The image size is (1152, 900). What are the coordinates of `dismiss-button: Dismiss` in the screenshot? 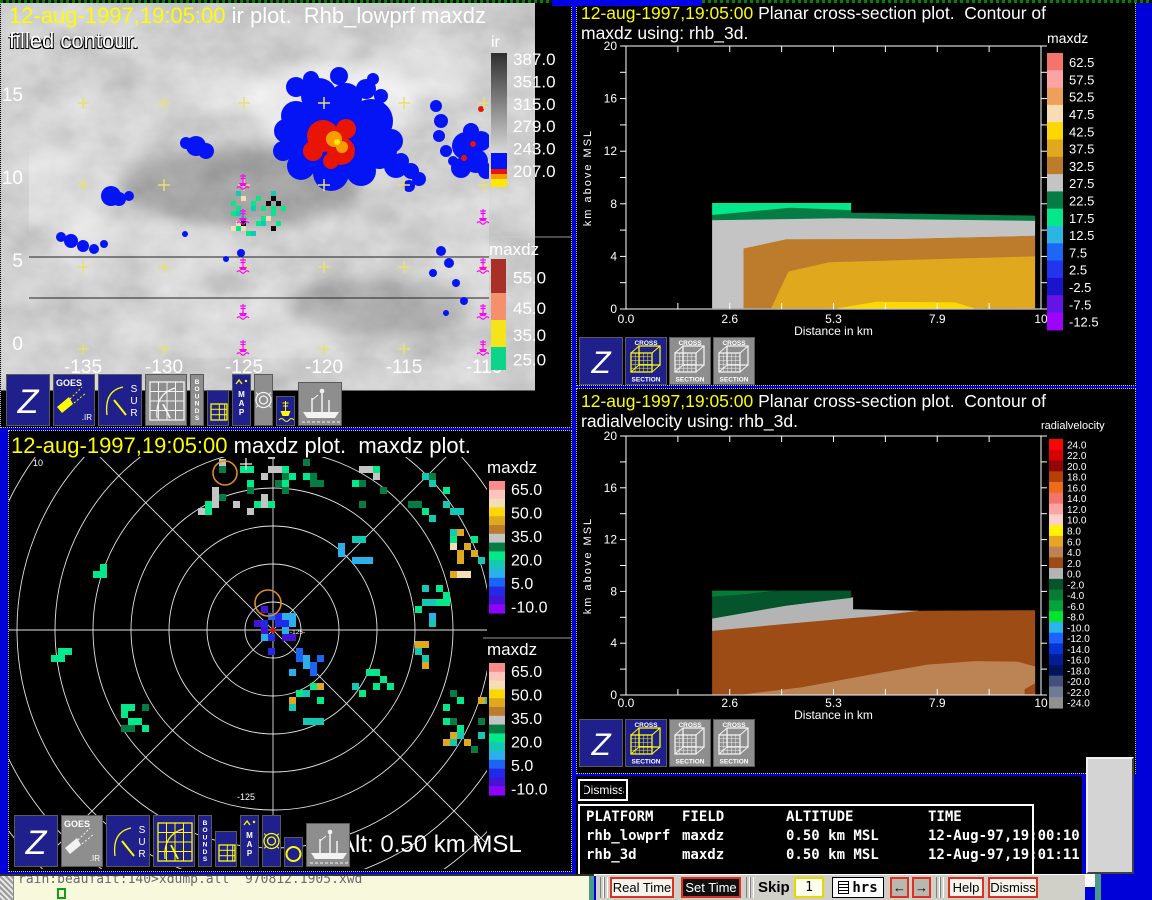 It's located at (1013, 887).